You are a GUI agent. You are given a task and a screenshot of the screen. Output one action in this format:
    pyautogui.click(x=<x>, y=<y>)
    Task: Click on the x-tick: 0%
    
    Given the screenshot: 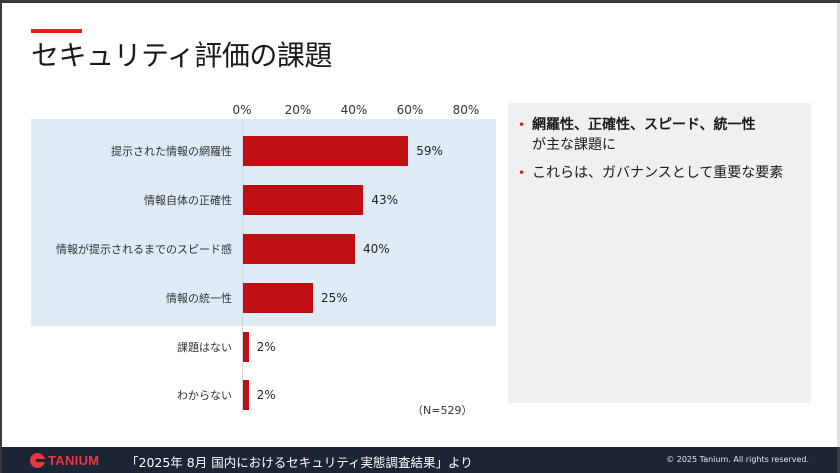 What is the action you would take?
    pyautogui.click(x=242, y=110)
    